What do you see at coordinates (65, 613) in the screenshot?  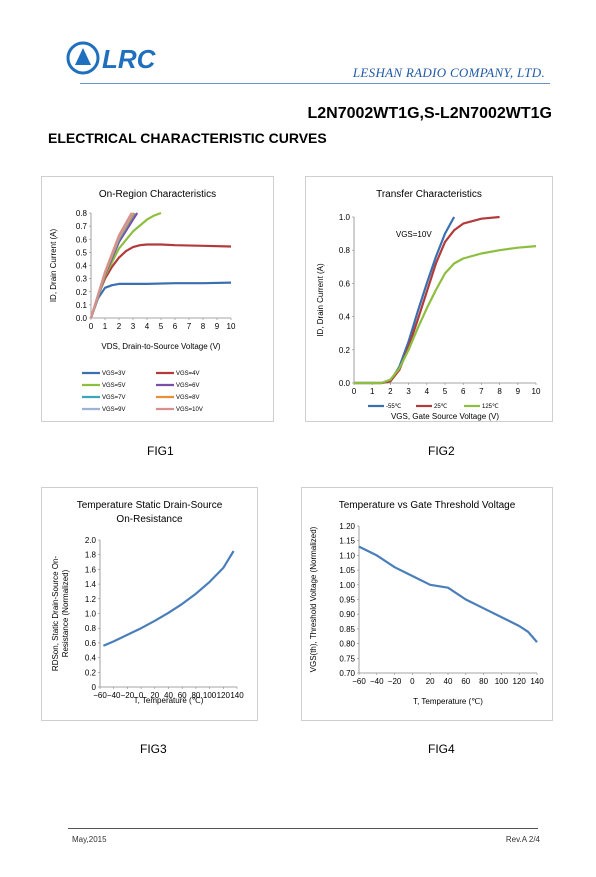 I see `y-axis-label: Resistance (Normalized)` at bounding box center [65, 613].